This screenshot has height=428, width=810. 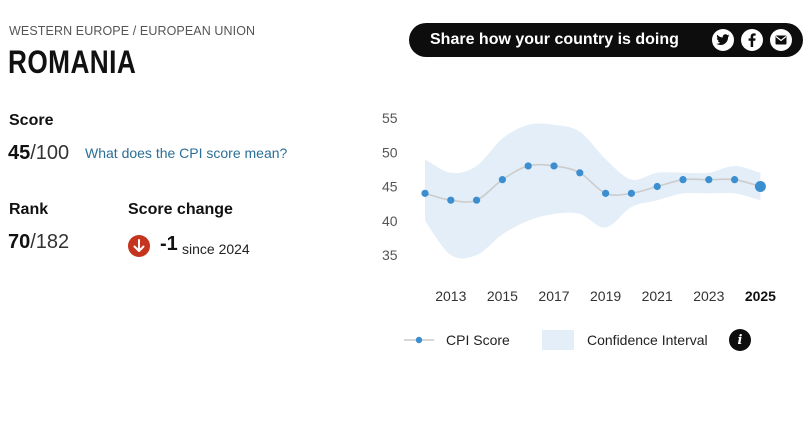 I want to click on score-change-since: since 2024, so click(x=216, y=249).